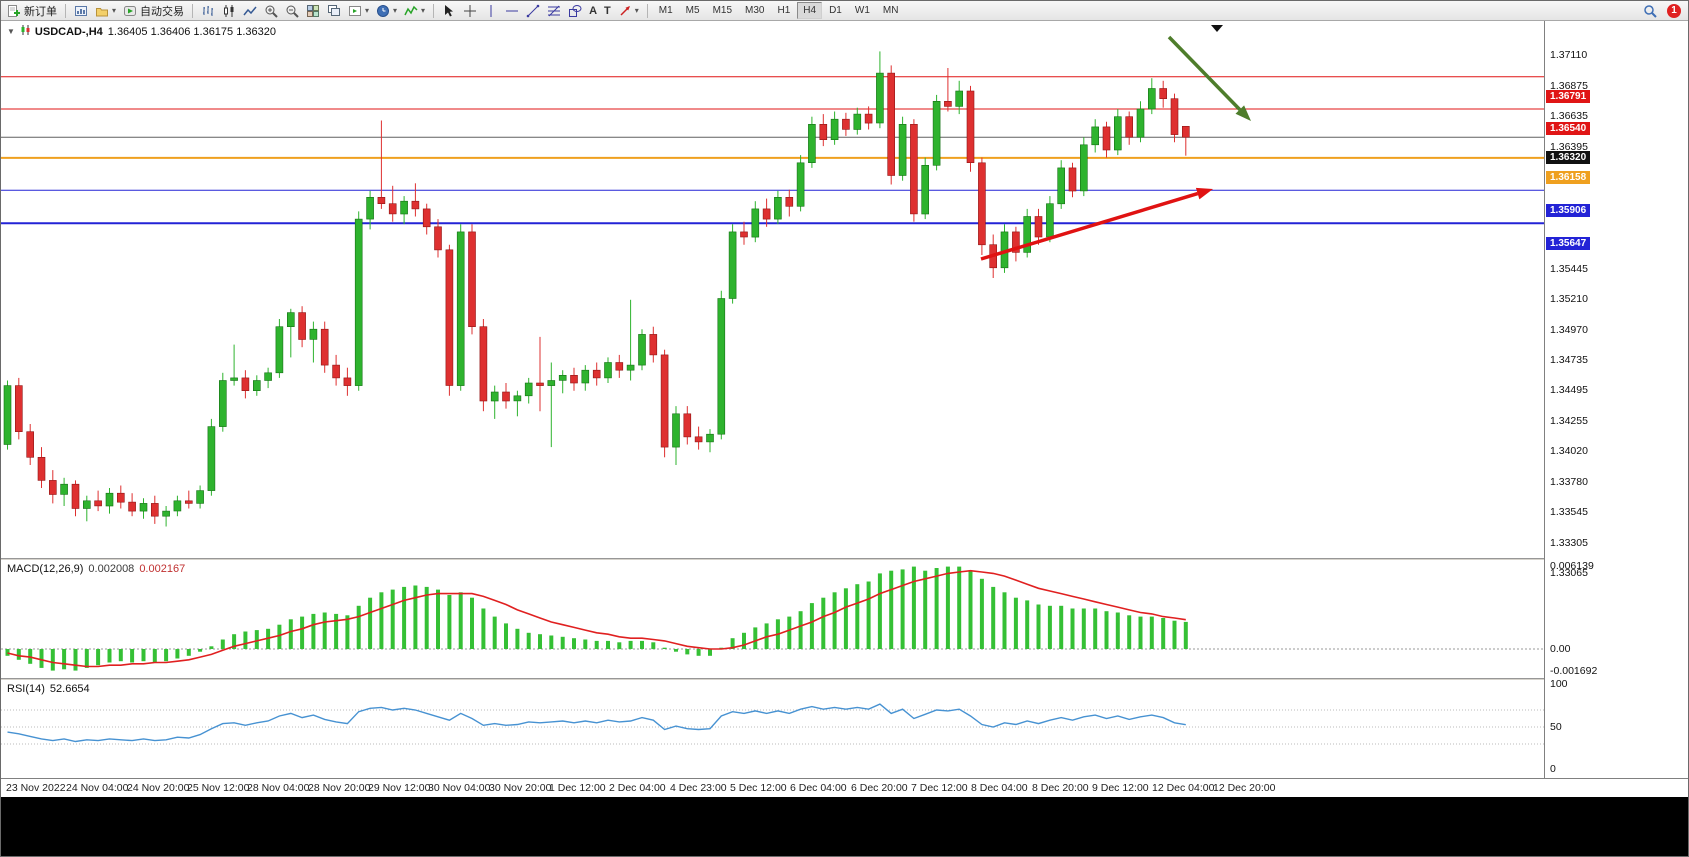 This screenshot has width=1689, height=857. What do you see at coordinates (625, 11) in the screenshot?
I see `arrow-tool-icon` at bounding box center [625, 11].